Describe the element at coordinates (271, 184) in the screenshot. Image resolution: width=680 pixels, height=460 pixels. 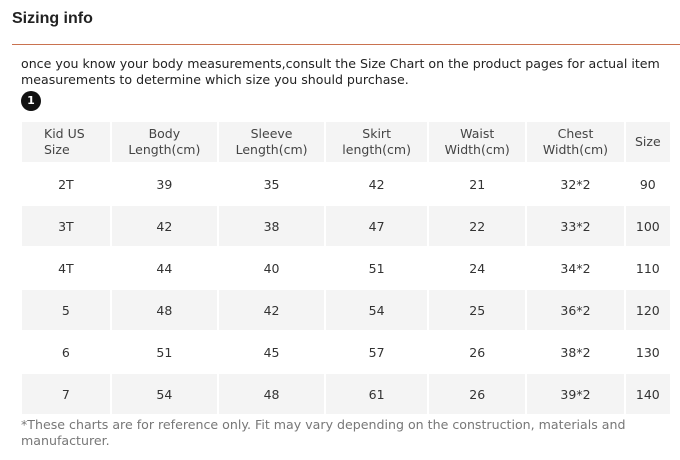
I see `cell-sleeve-length: 35` at that location.